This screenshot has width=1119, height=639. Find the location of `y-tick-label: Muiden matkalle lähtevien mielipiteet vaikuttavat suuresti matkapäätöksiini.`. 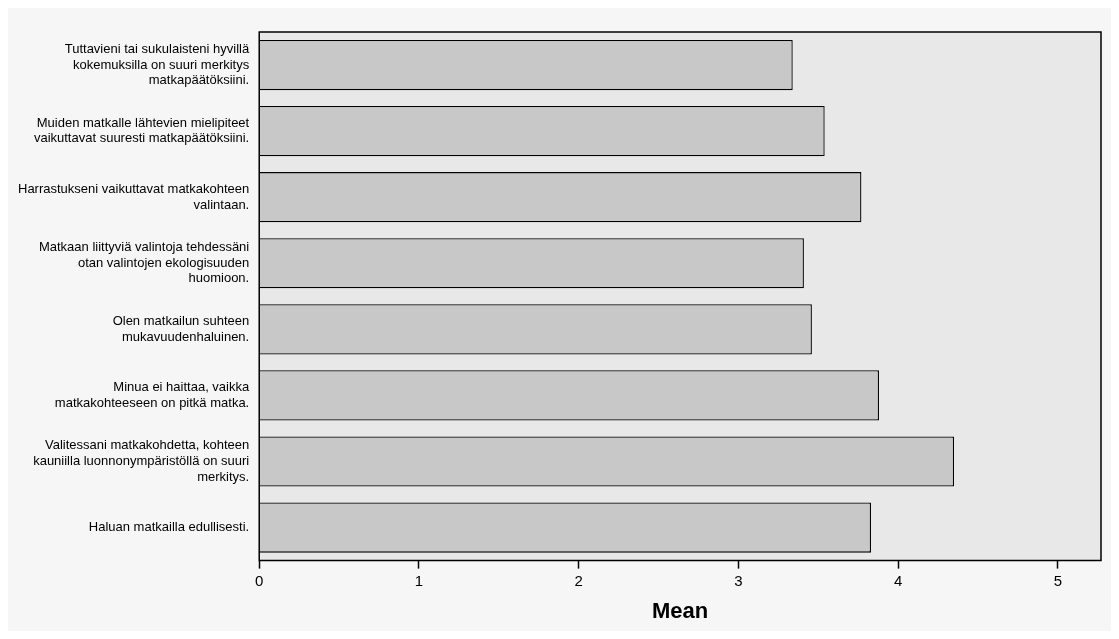

y-tick-label: Muiden matkalle lähtevien mielipiteet vaikuttavat suuresti matkapäätöksiini. is located at coordinates (141, 130).